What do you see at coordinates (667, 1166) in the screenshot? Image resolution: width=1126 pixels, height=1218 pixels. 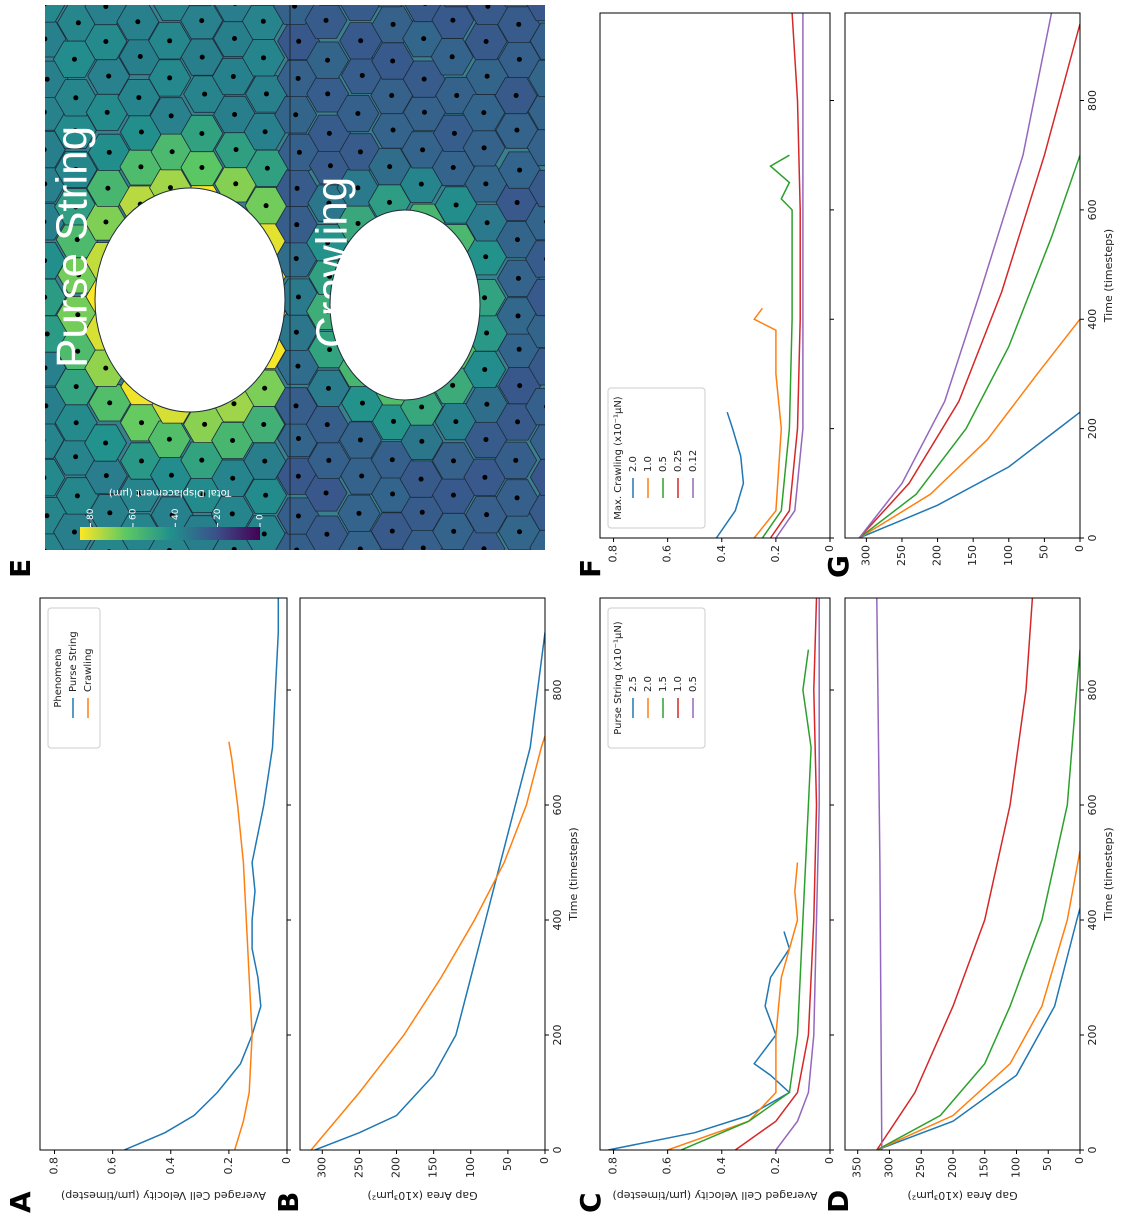 I see `y-tick-label: 0.6` at bounding box center [667, 1166].